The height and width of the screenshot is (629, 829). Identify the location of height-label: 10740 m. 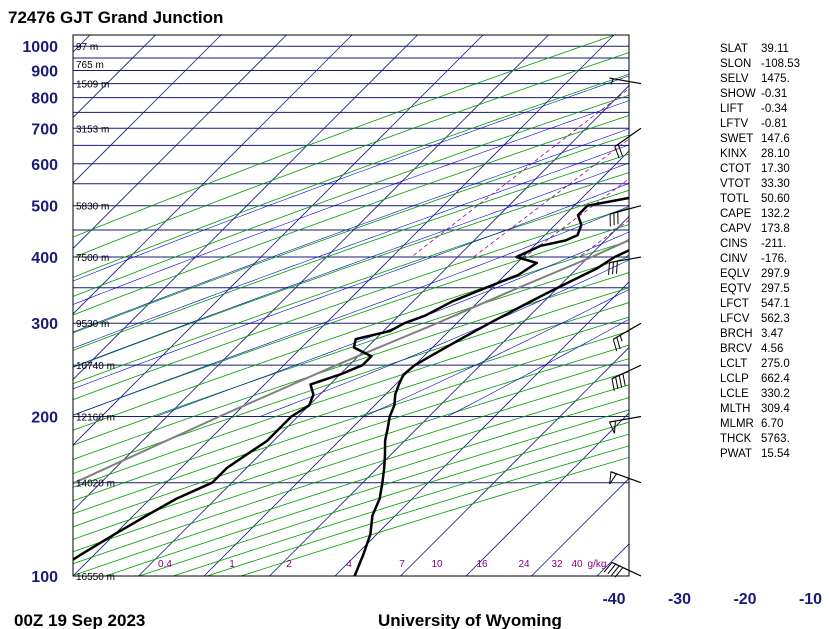
(95, 366).